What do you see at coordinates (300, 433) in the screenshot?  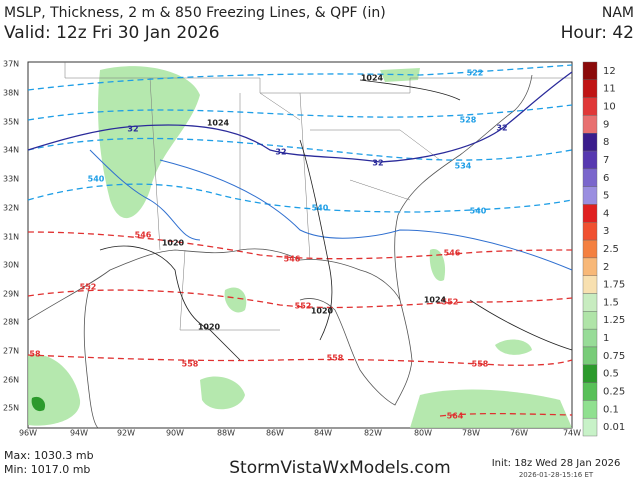 I see `longitude-labels: 96W 94W 92W 90W 88W 86W 84W 82W 80W 78W 76W 74W` at bounding box center [300, 433].